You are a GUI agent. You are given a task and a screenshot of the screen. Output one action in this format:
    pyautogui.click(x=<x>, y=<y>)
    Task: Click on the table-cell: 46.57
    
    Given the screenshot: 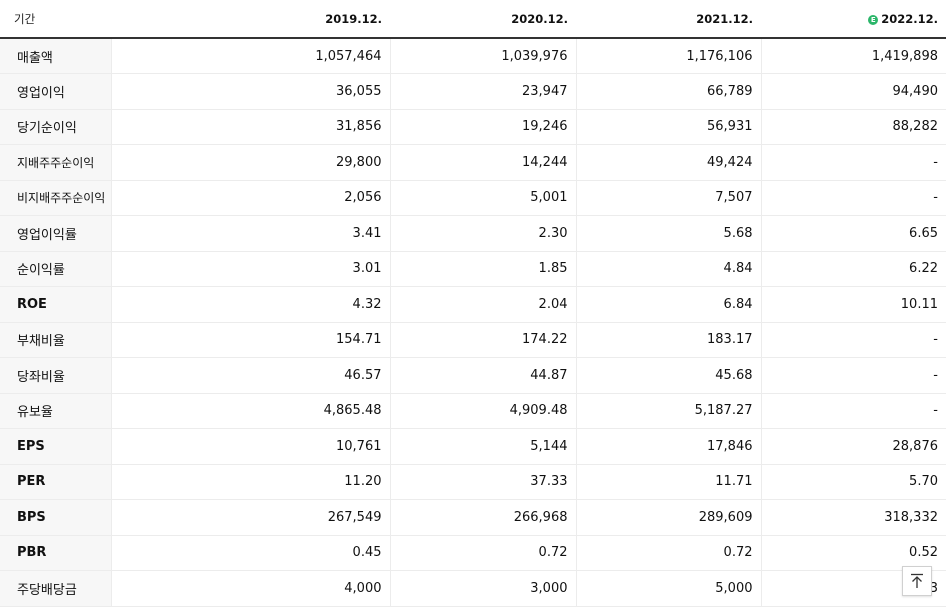 What is the action you would take?
    pyautogui.click(x=250, y=375)
    